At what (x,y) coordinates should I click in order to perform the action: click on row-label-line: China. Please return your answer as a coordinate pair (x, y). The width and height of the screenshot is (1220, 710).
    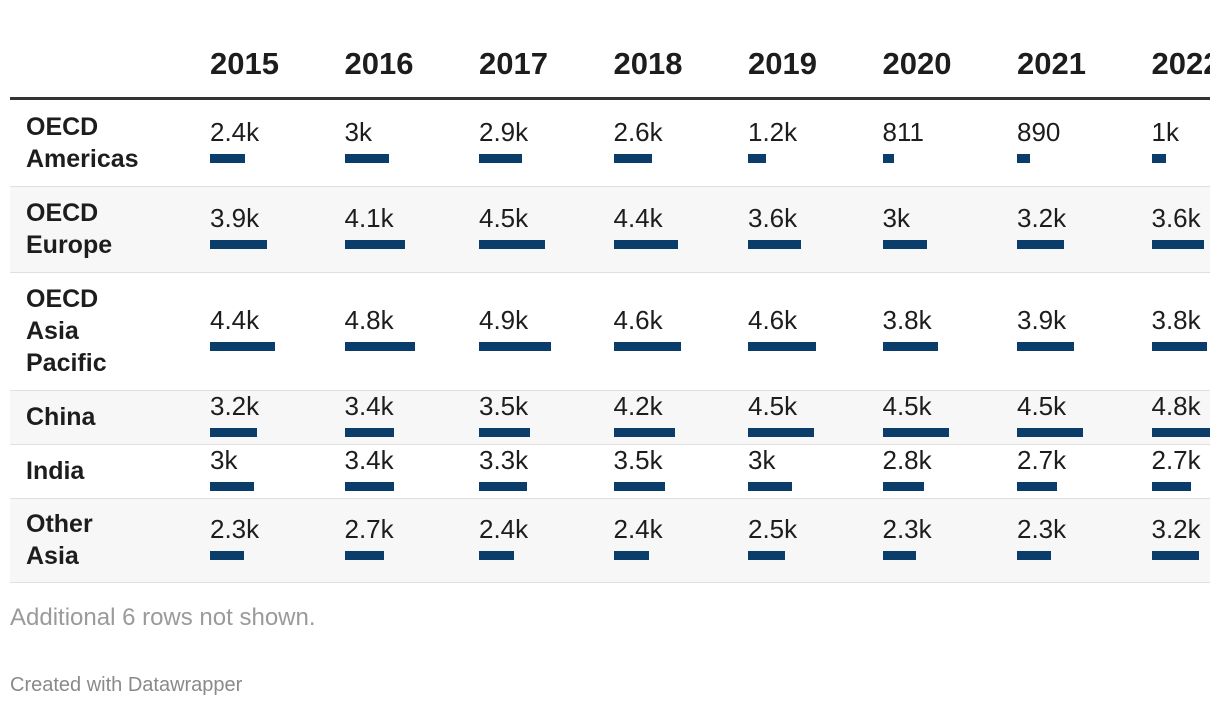
    Looking at the image, I should click on (61, 417).